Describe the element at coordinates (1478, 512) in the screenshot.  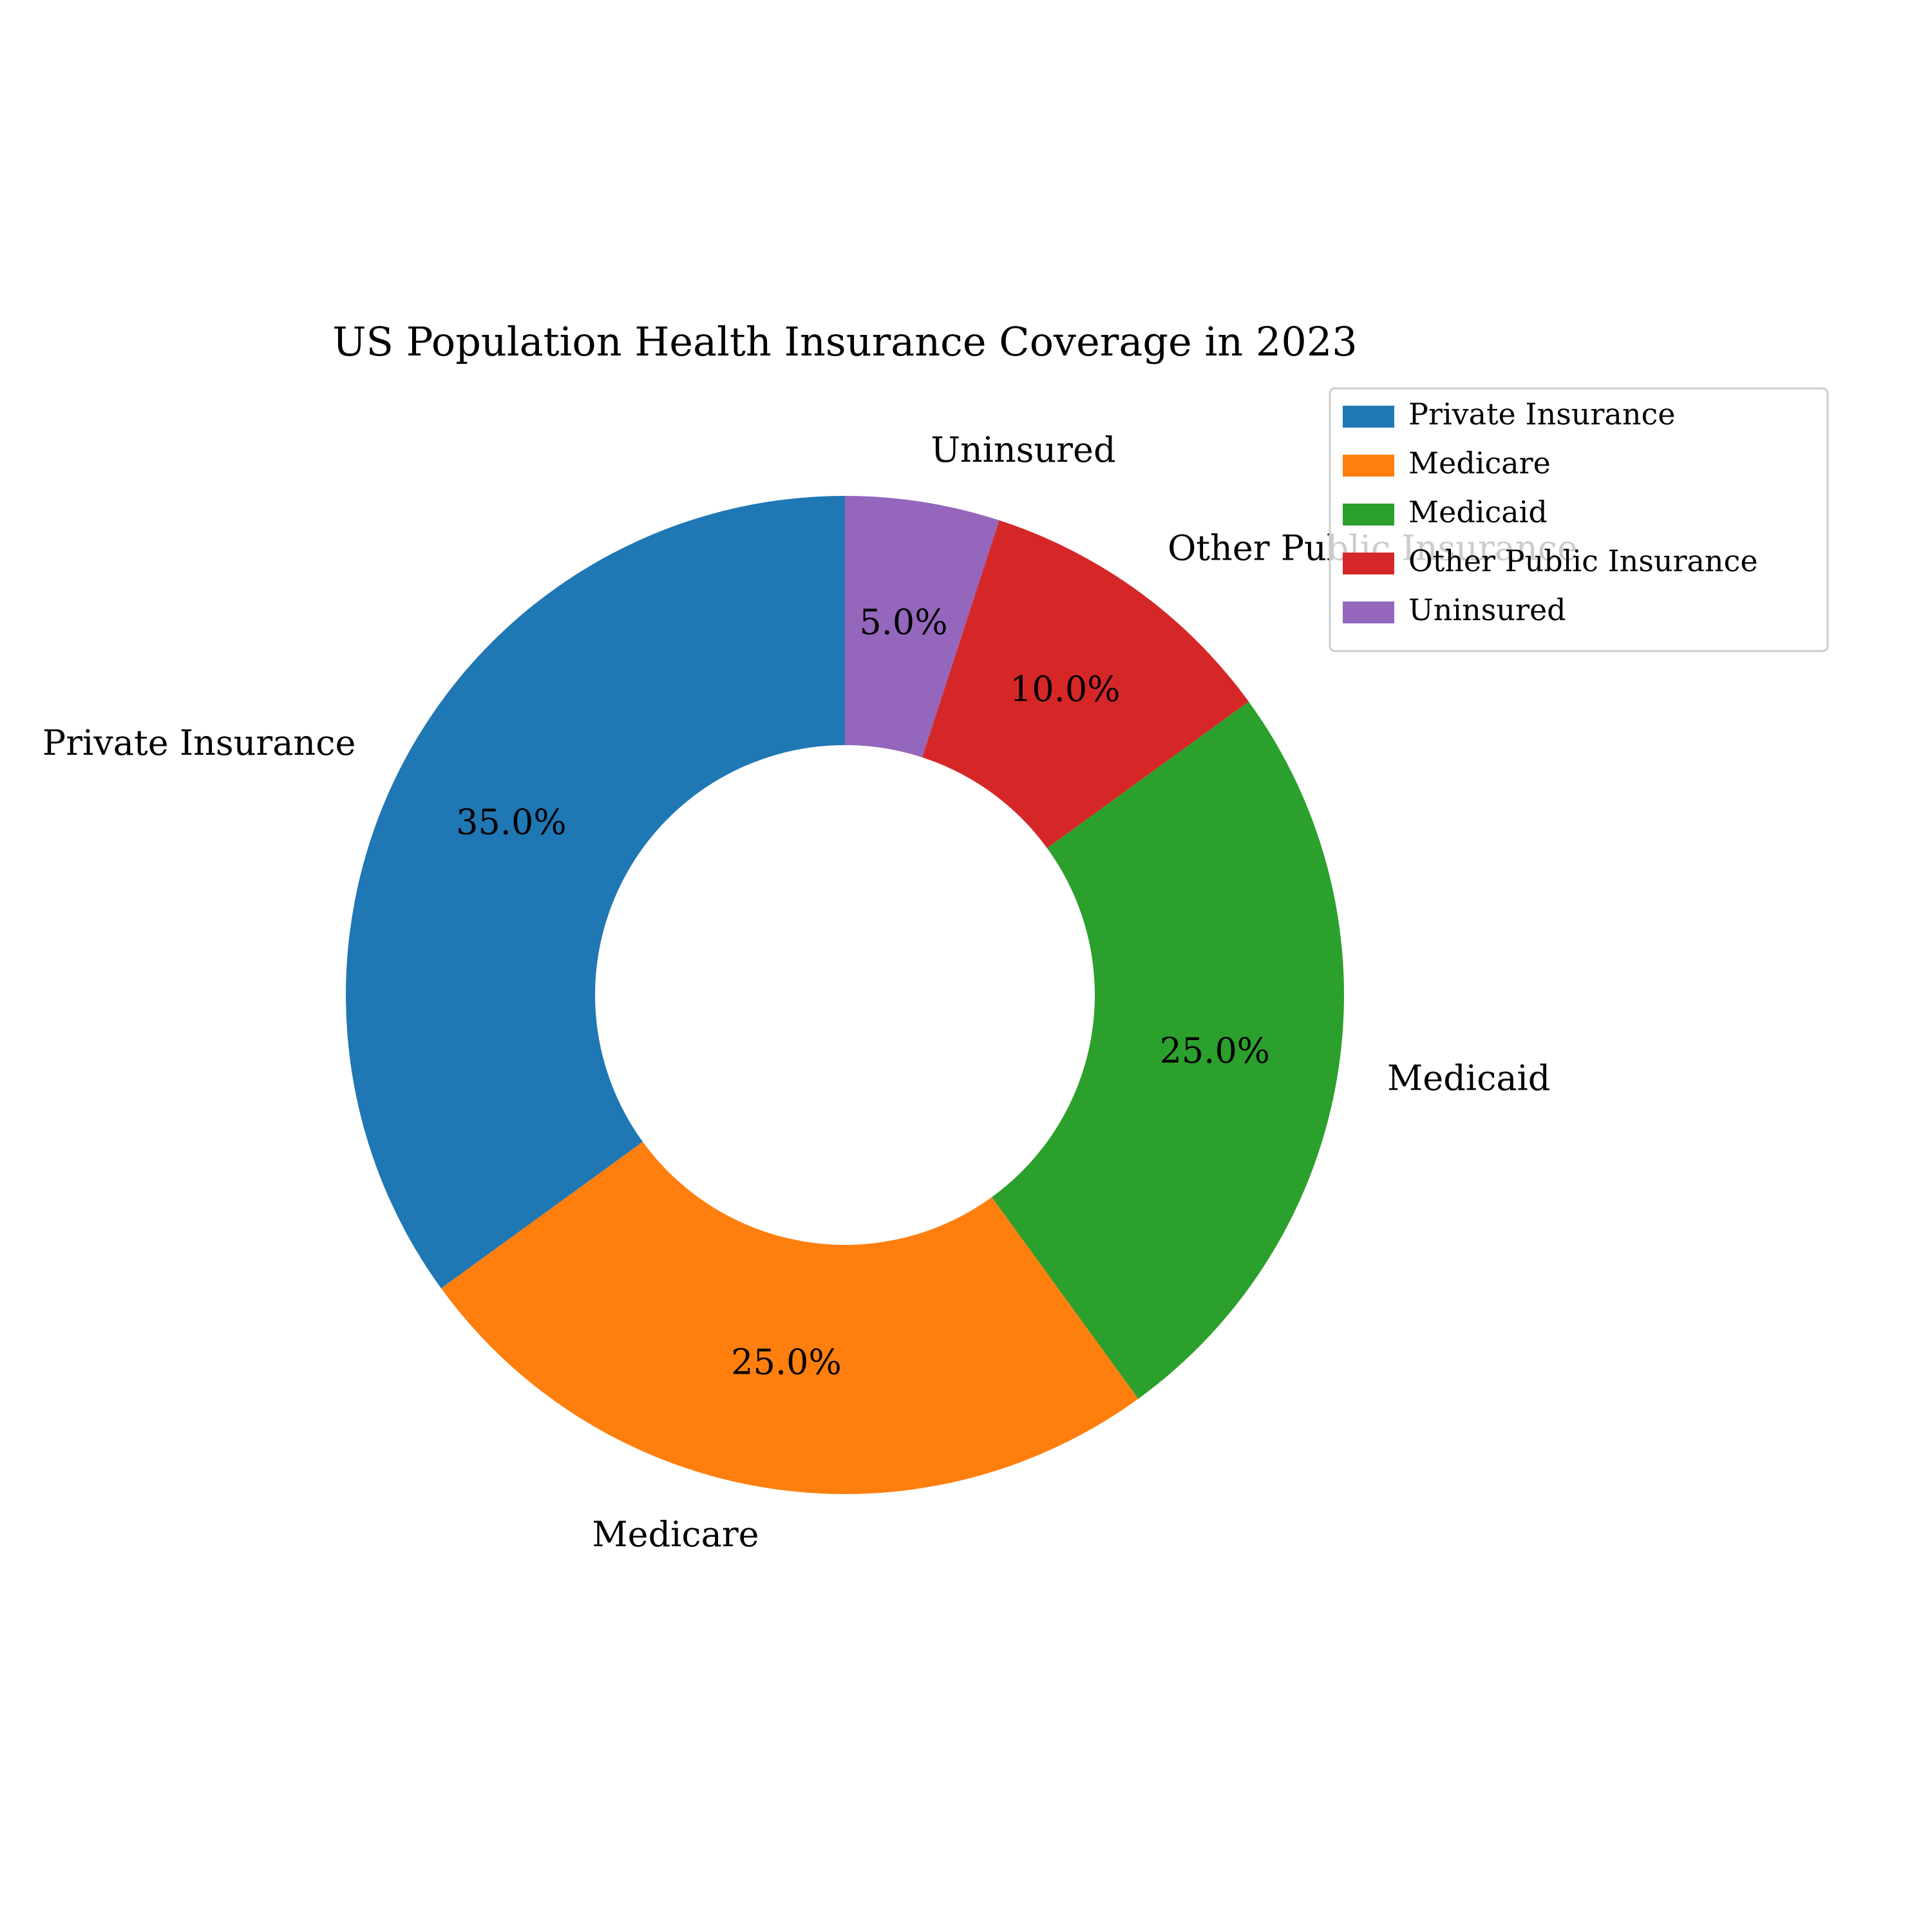
I see `legend-label-medicaid: Medicaid` at that location.